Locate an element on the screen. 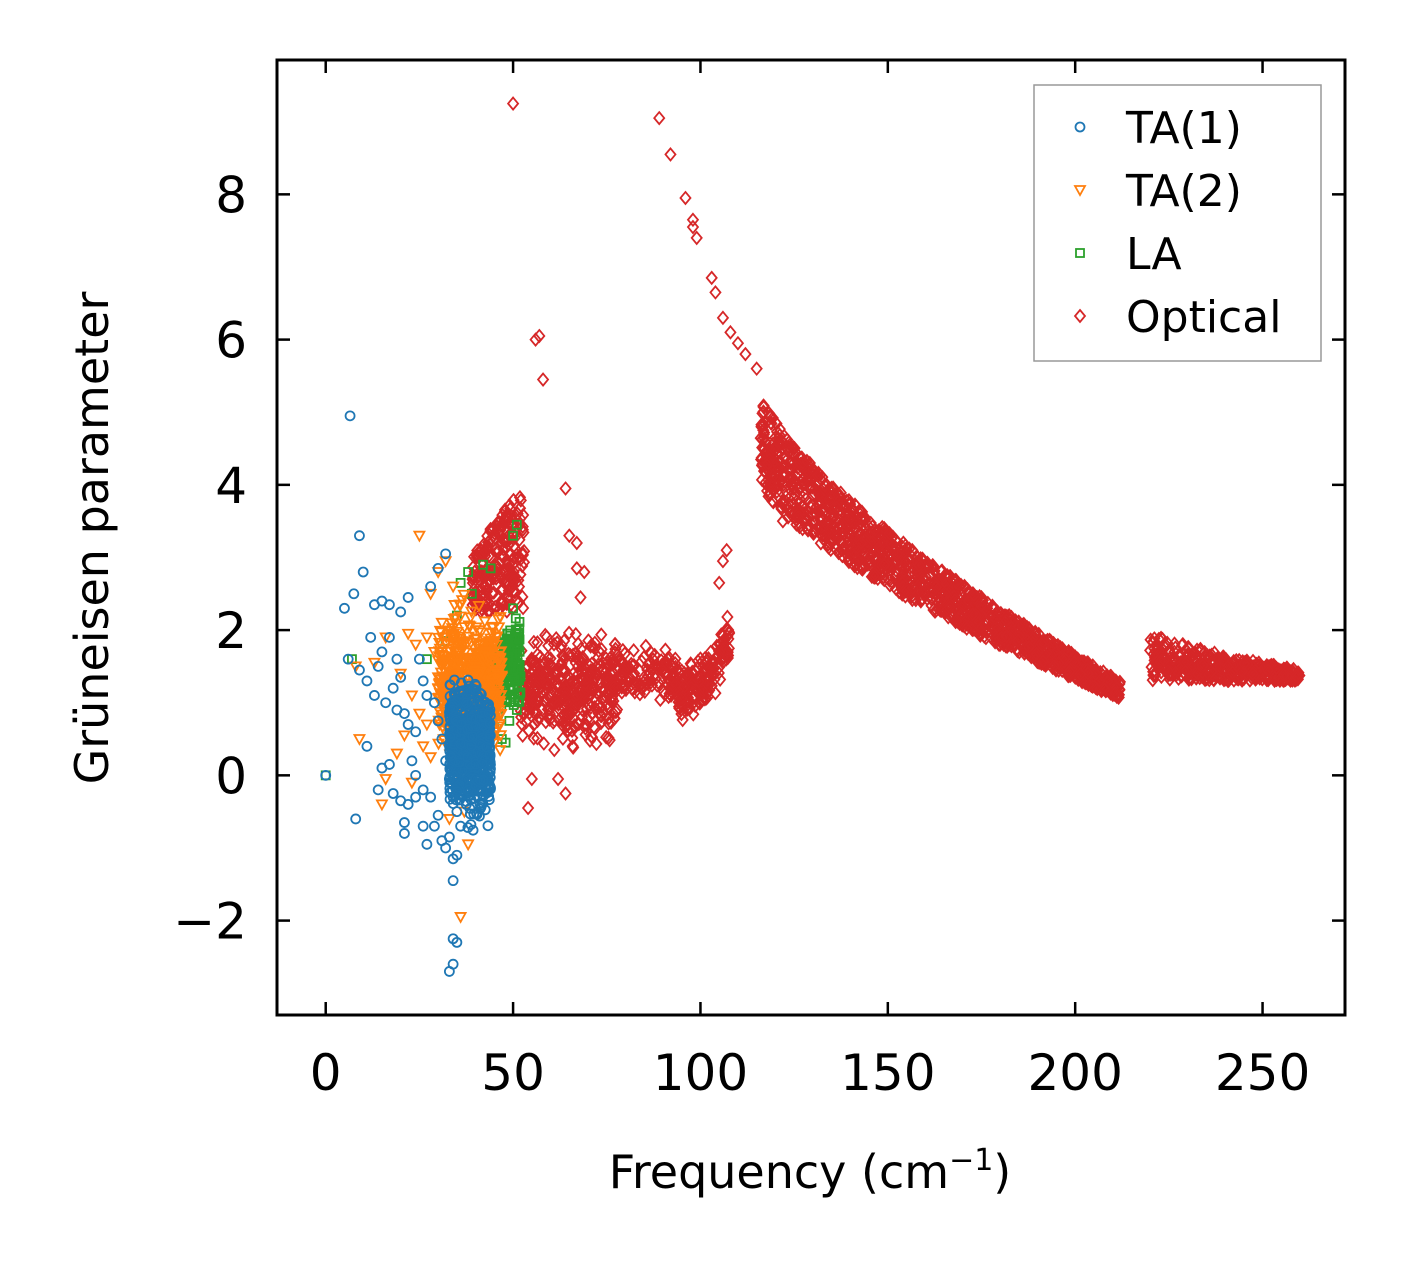 The height and width of the screenshot is (1264, 1406). y-tick-label: 6 is located at coordinates (231, 341).